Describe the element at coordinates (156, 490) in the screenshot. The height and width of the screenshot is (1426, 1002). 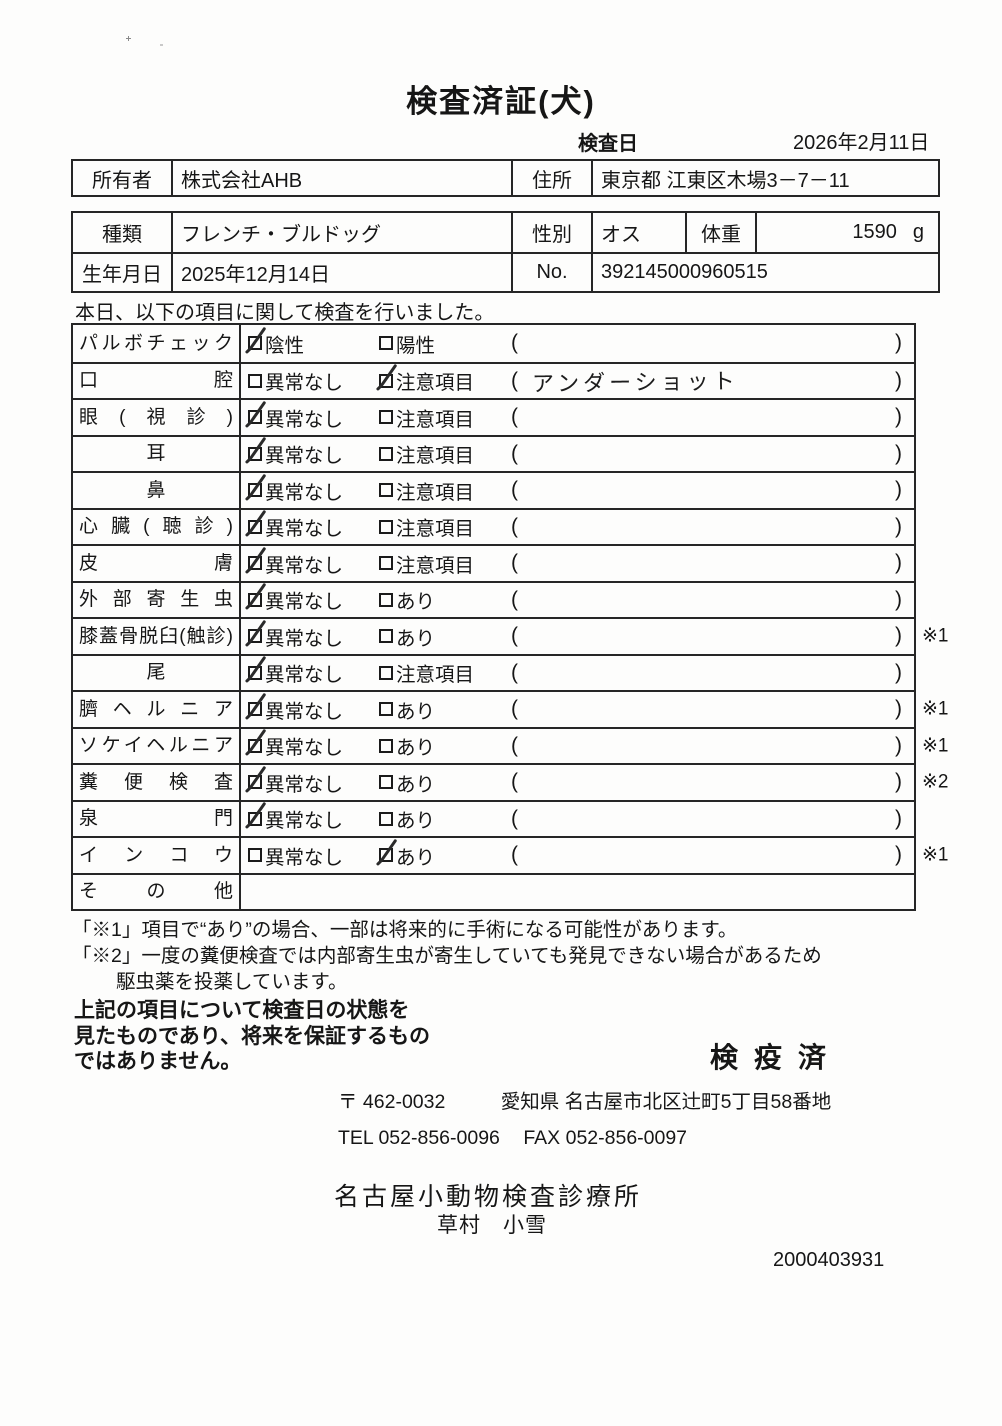
I see `checklist-item-label: 鼻` at that location.